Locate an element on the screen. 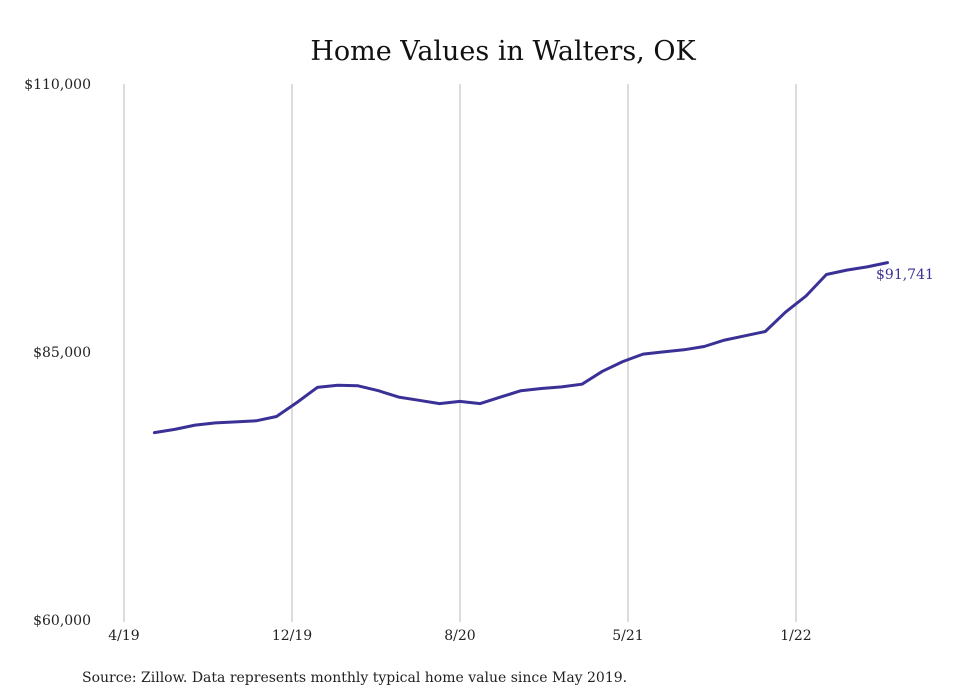  x-tick-label: 8/20 is located at coordinates (459, 636).